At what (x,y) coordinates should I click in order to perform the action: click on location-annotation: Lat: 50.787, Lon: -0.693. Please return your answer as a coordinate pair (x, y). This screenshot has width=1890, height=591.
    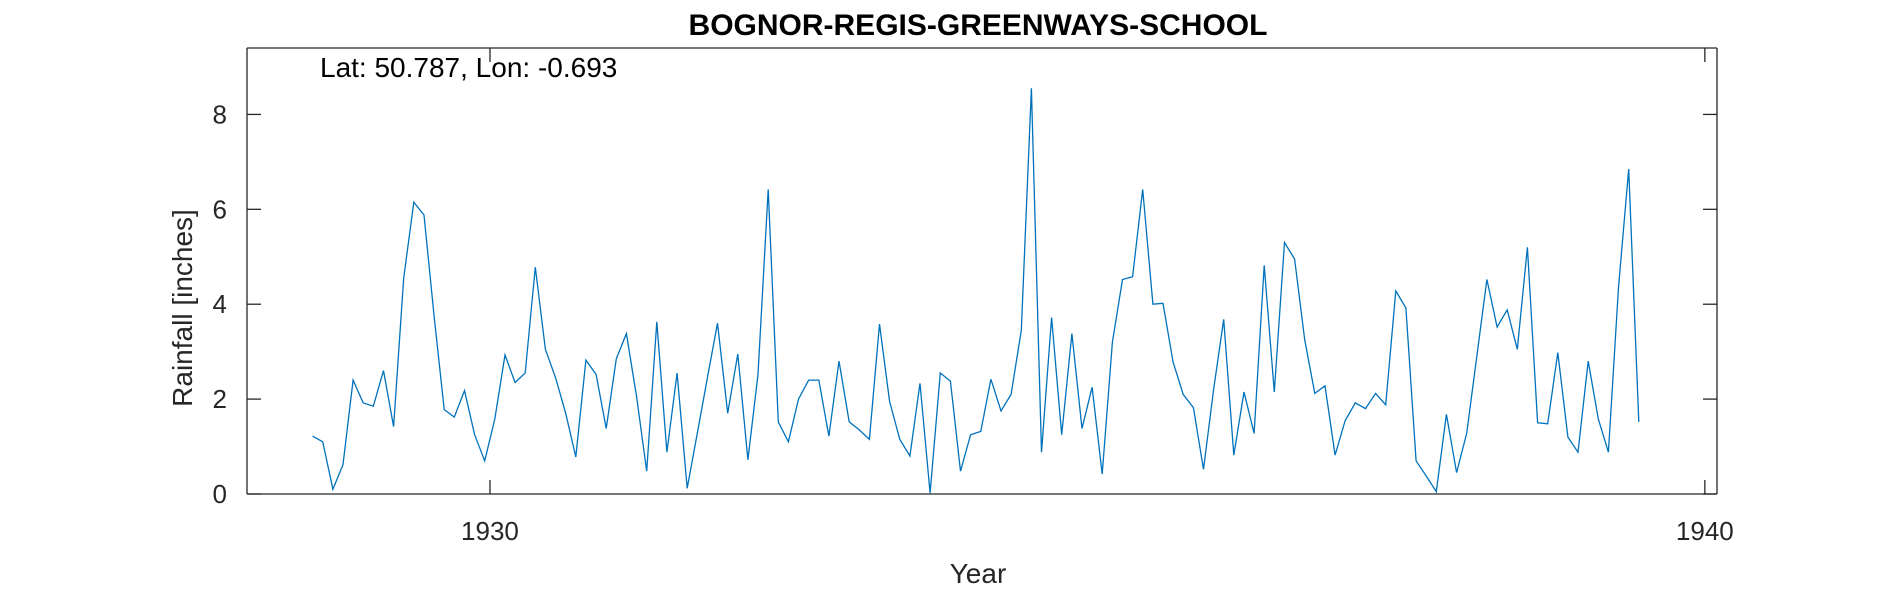
    Looking at the image, I should click on (468, 67).